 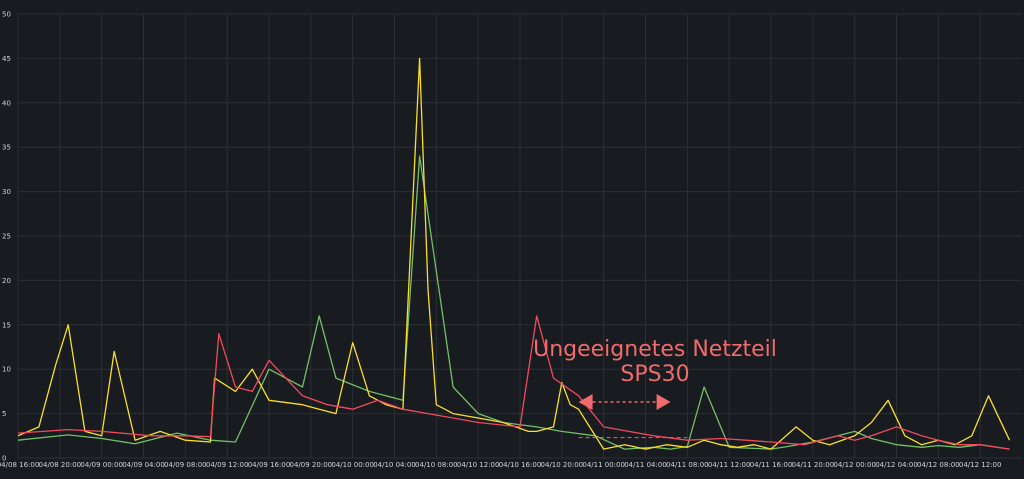 I want to click on x-tick-label: 04/11 04:00, so click(x=645, y=465).